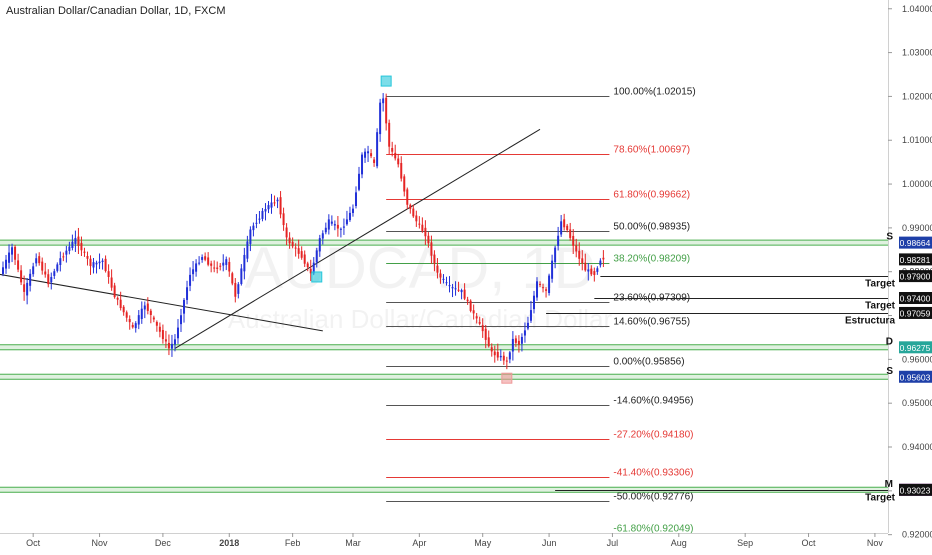 This screenshot has width=932, height=555. I want to click on target-price-badge, so click(915, 276).